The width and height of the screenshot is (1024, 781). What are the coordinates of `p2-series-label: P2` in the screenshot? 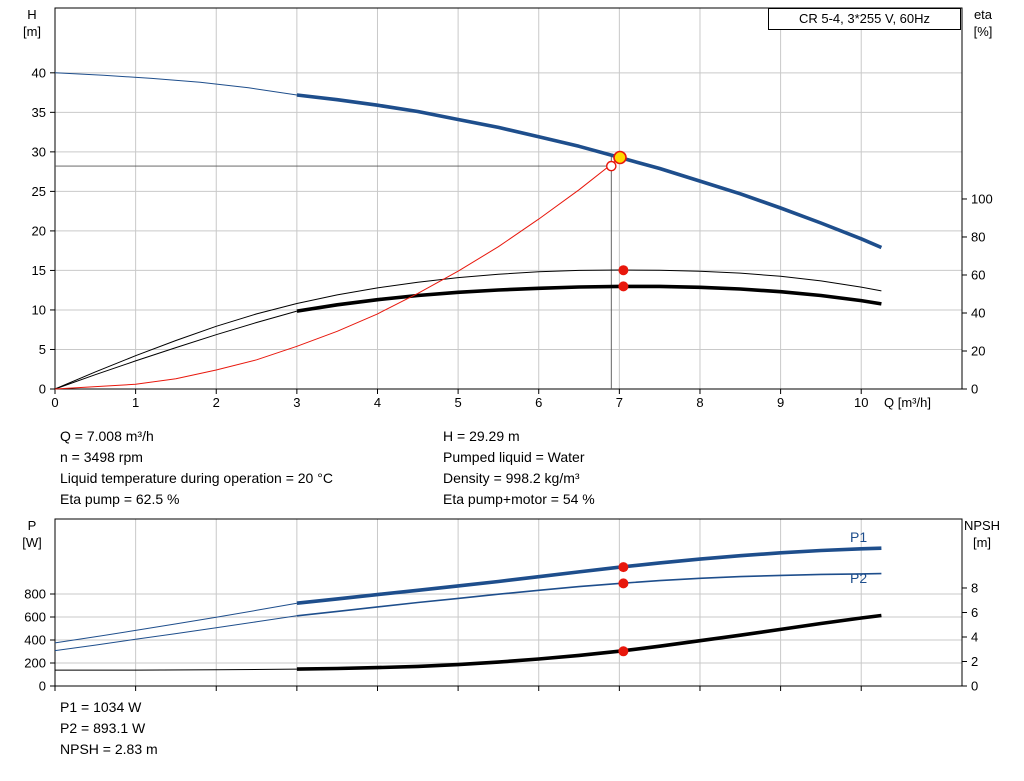 It's located at (859, 578).